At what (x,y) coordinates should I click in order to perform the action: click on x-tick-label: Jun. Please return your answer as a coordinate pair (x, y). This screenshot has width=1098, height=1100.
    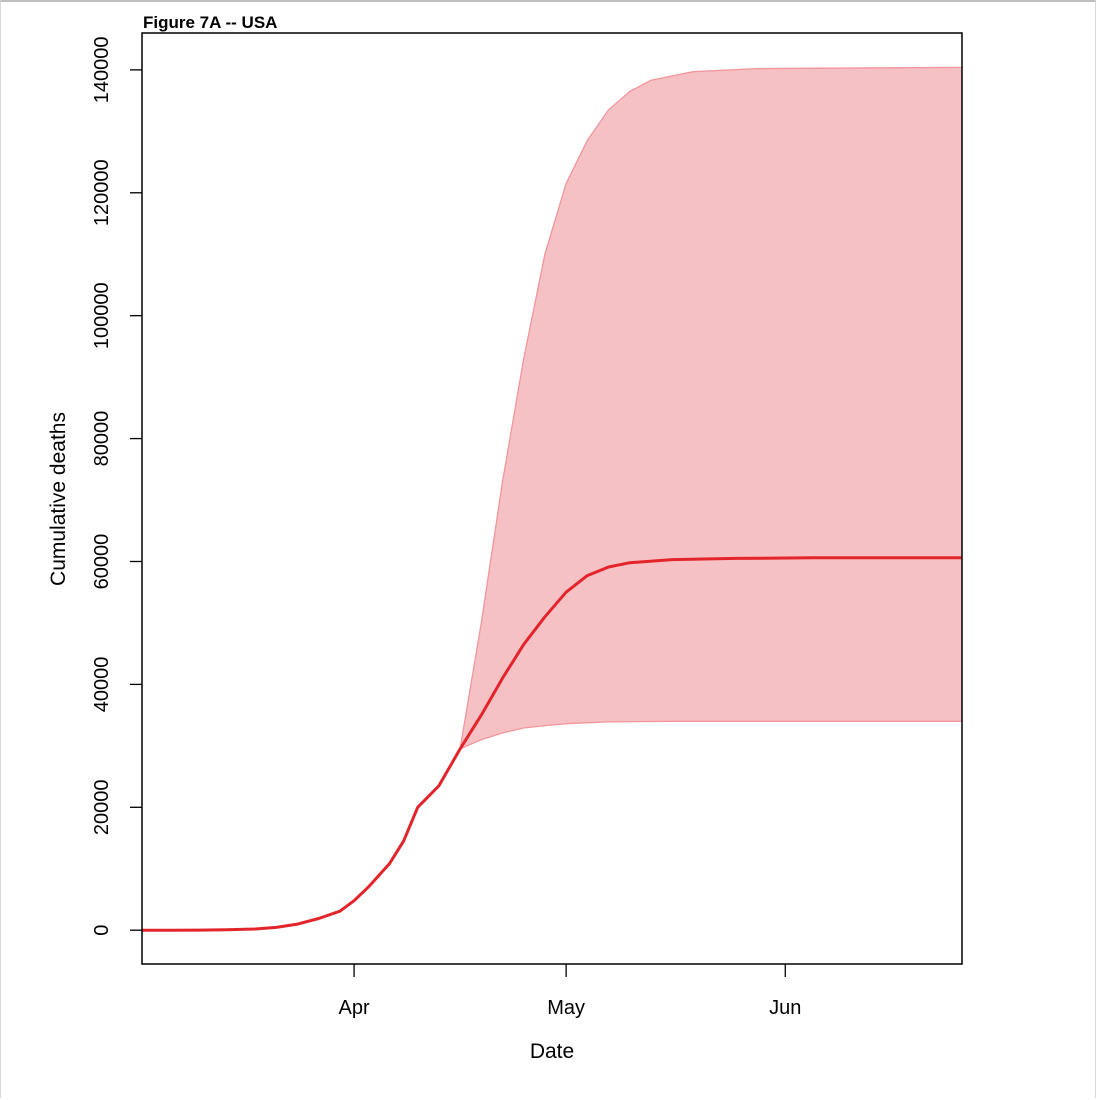
    Looking at the image, I should click on (785, 1008).